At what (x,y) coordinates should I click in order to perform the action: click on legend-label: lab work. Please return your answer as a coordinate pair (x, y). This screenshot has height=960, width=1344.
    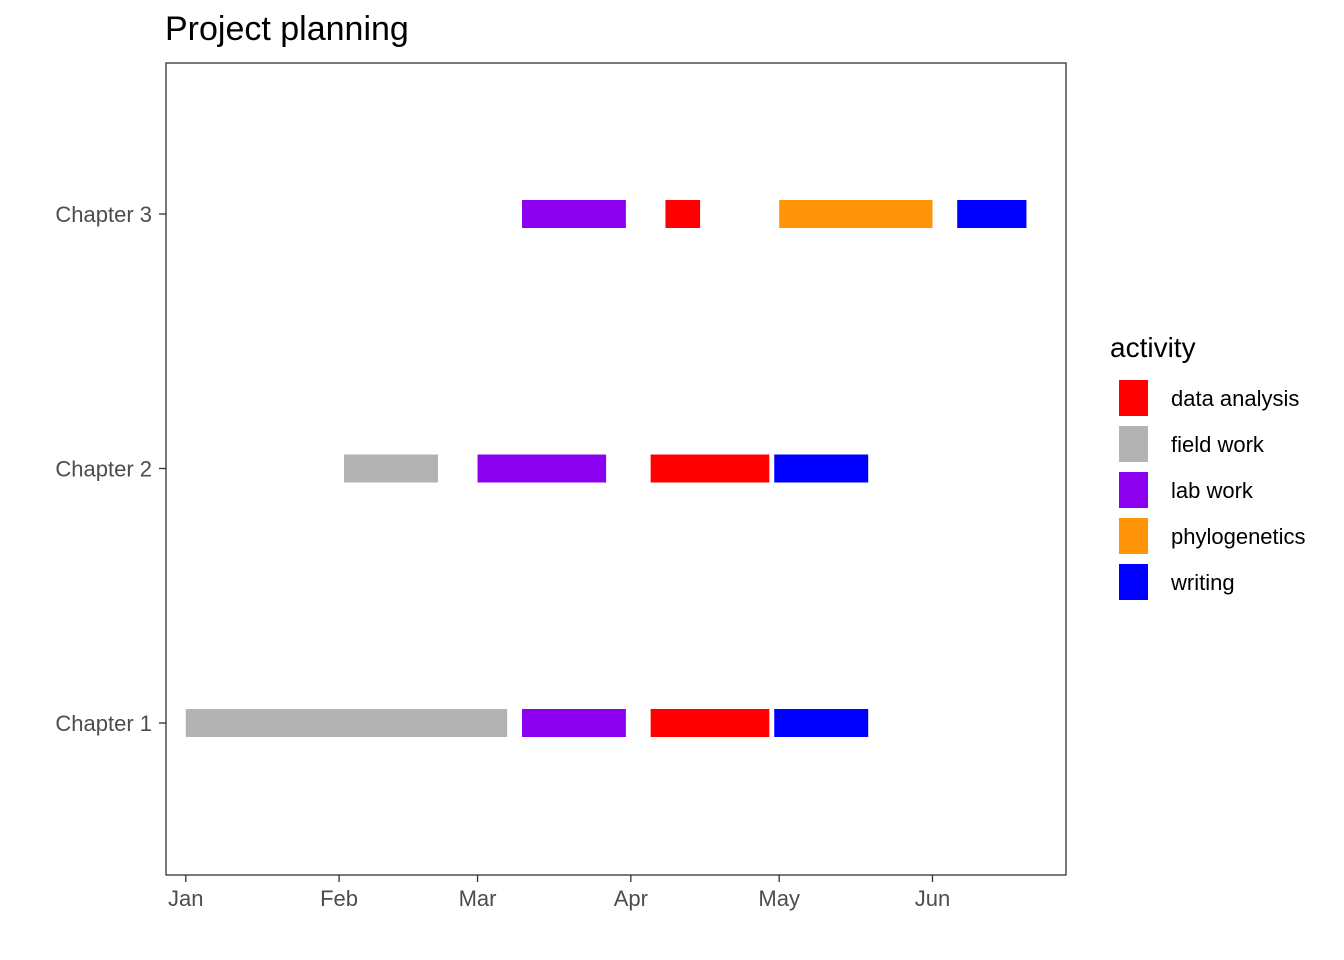
    Looking at the image, I should click on (1212, 490).